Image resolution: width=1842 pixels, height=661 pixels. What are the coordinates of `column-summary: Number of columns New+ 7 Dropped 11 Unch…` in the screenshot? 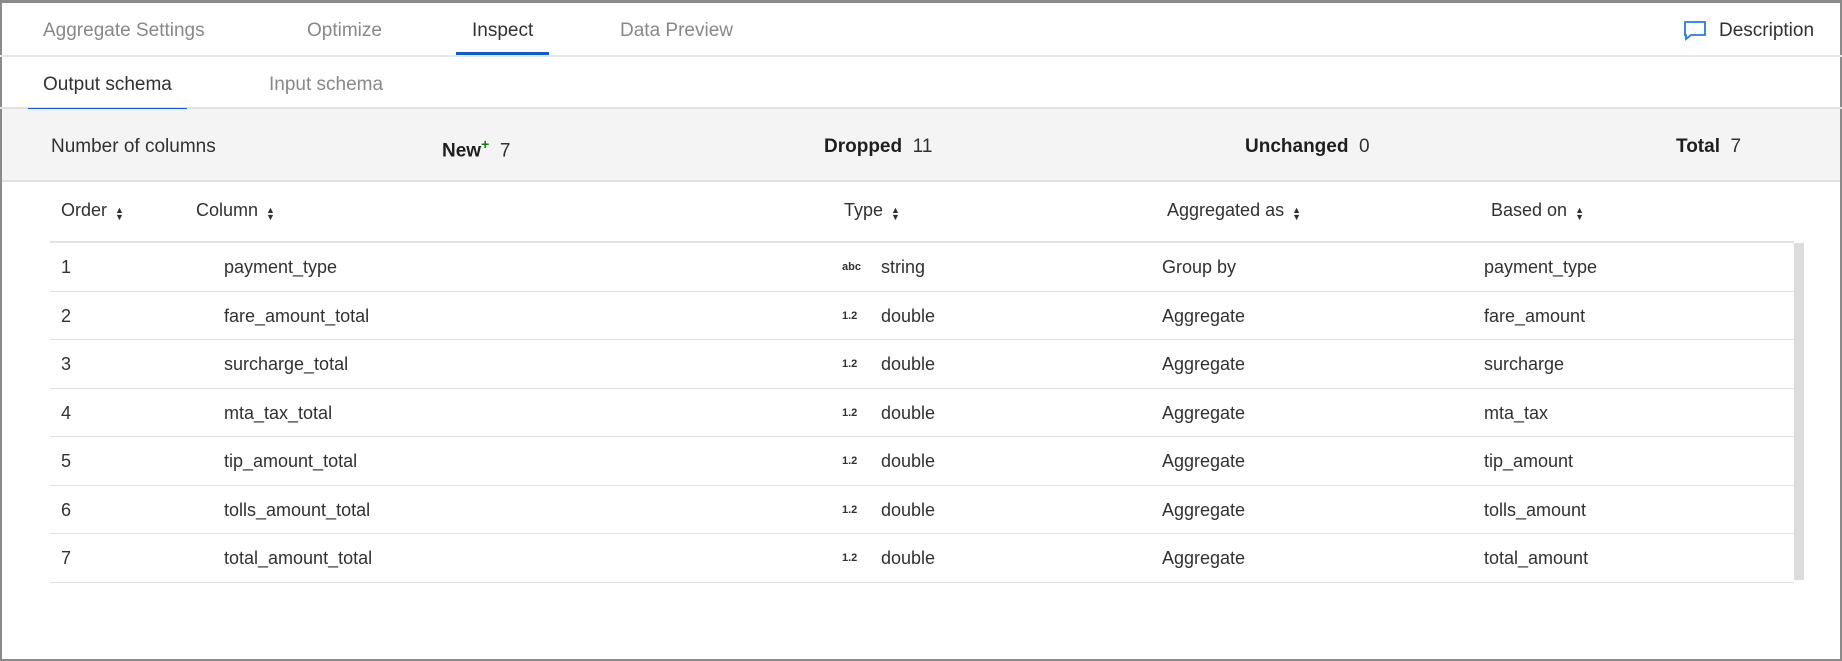 It's located at (921, 145).